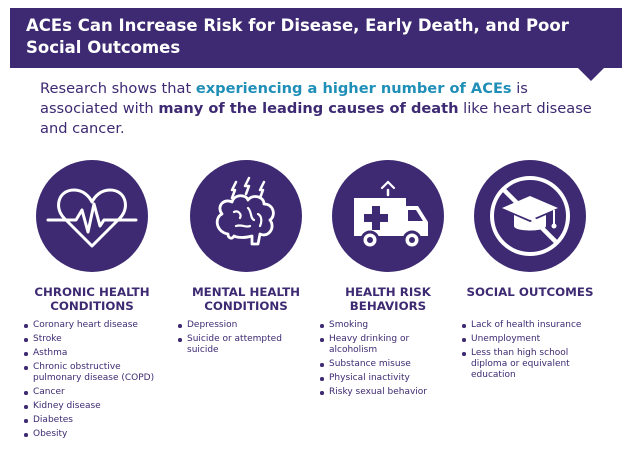 The width and height of the screenshot is (635, 459). I want to click on list-item: Asthma, so click(92, 353).